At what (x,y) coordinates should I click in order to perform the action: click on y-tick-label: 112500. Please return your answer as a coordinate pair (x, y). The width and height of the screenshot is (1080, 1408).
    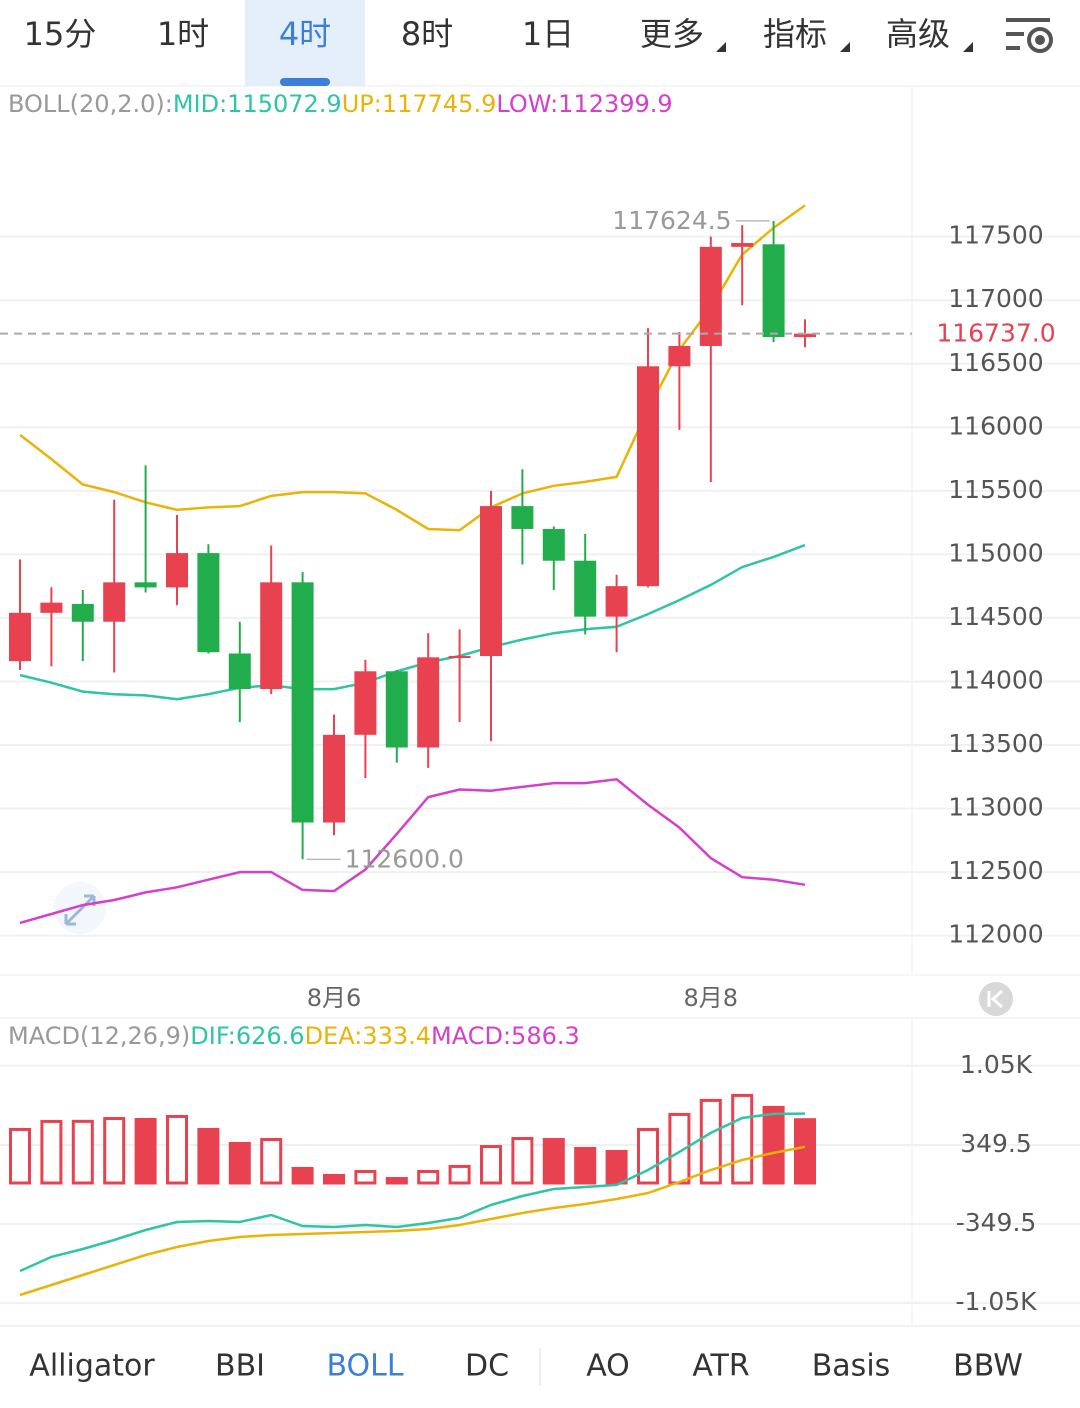
    Looking at the image, I should click on (995, 870).